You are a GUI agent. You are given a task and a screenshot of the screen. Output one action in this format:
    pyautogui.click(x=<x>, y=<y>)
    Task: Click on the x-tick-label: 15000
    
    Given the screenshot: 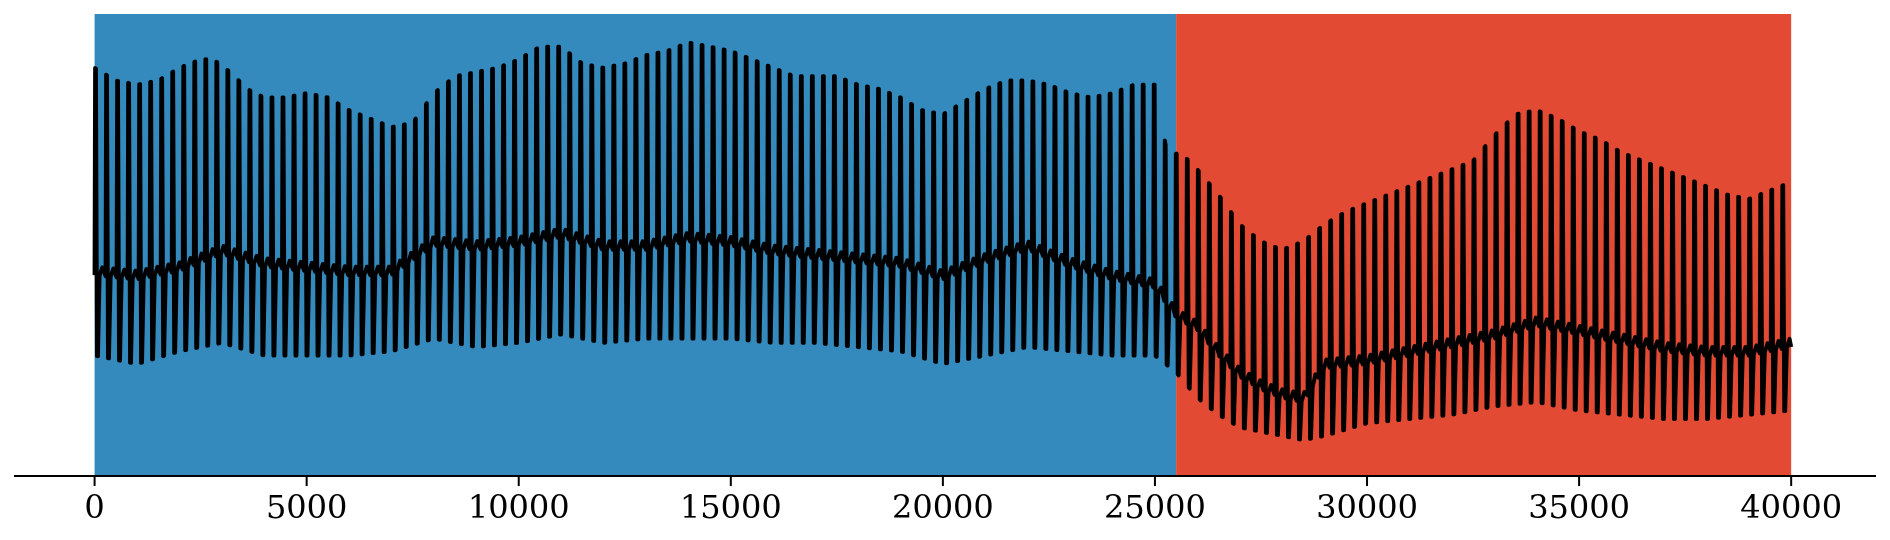 What is the action you would take?
    pyautogui.click(x=731, y=507)
    